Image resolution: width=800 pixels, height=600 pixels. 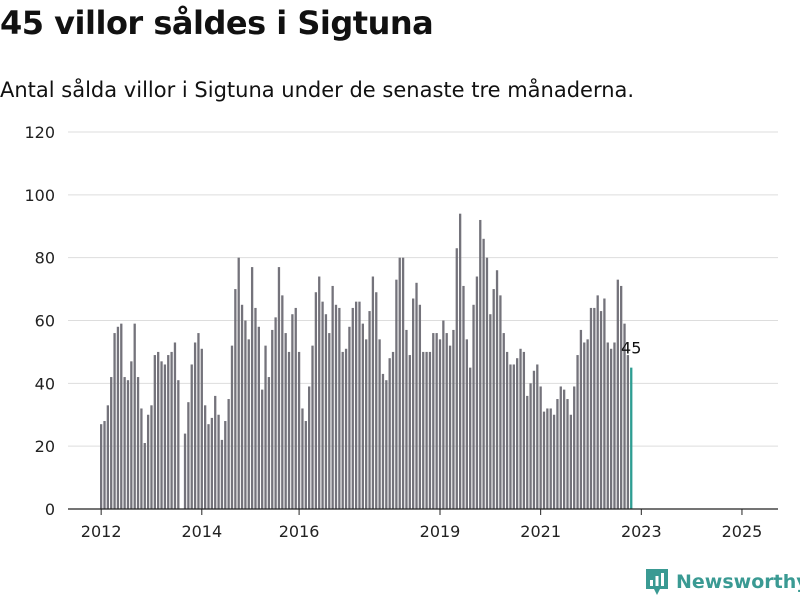 I want to click on y-tick-label: 40, so click(x=45, y=383).